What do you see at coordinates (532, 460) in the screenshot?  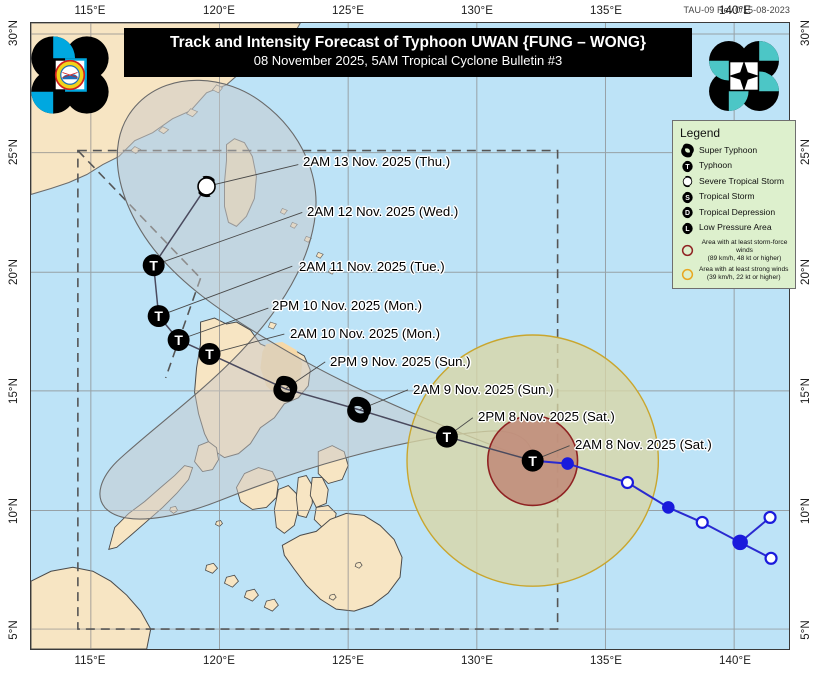 I see `marker-typhoon-current-position` at bounding box center [532, 460].